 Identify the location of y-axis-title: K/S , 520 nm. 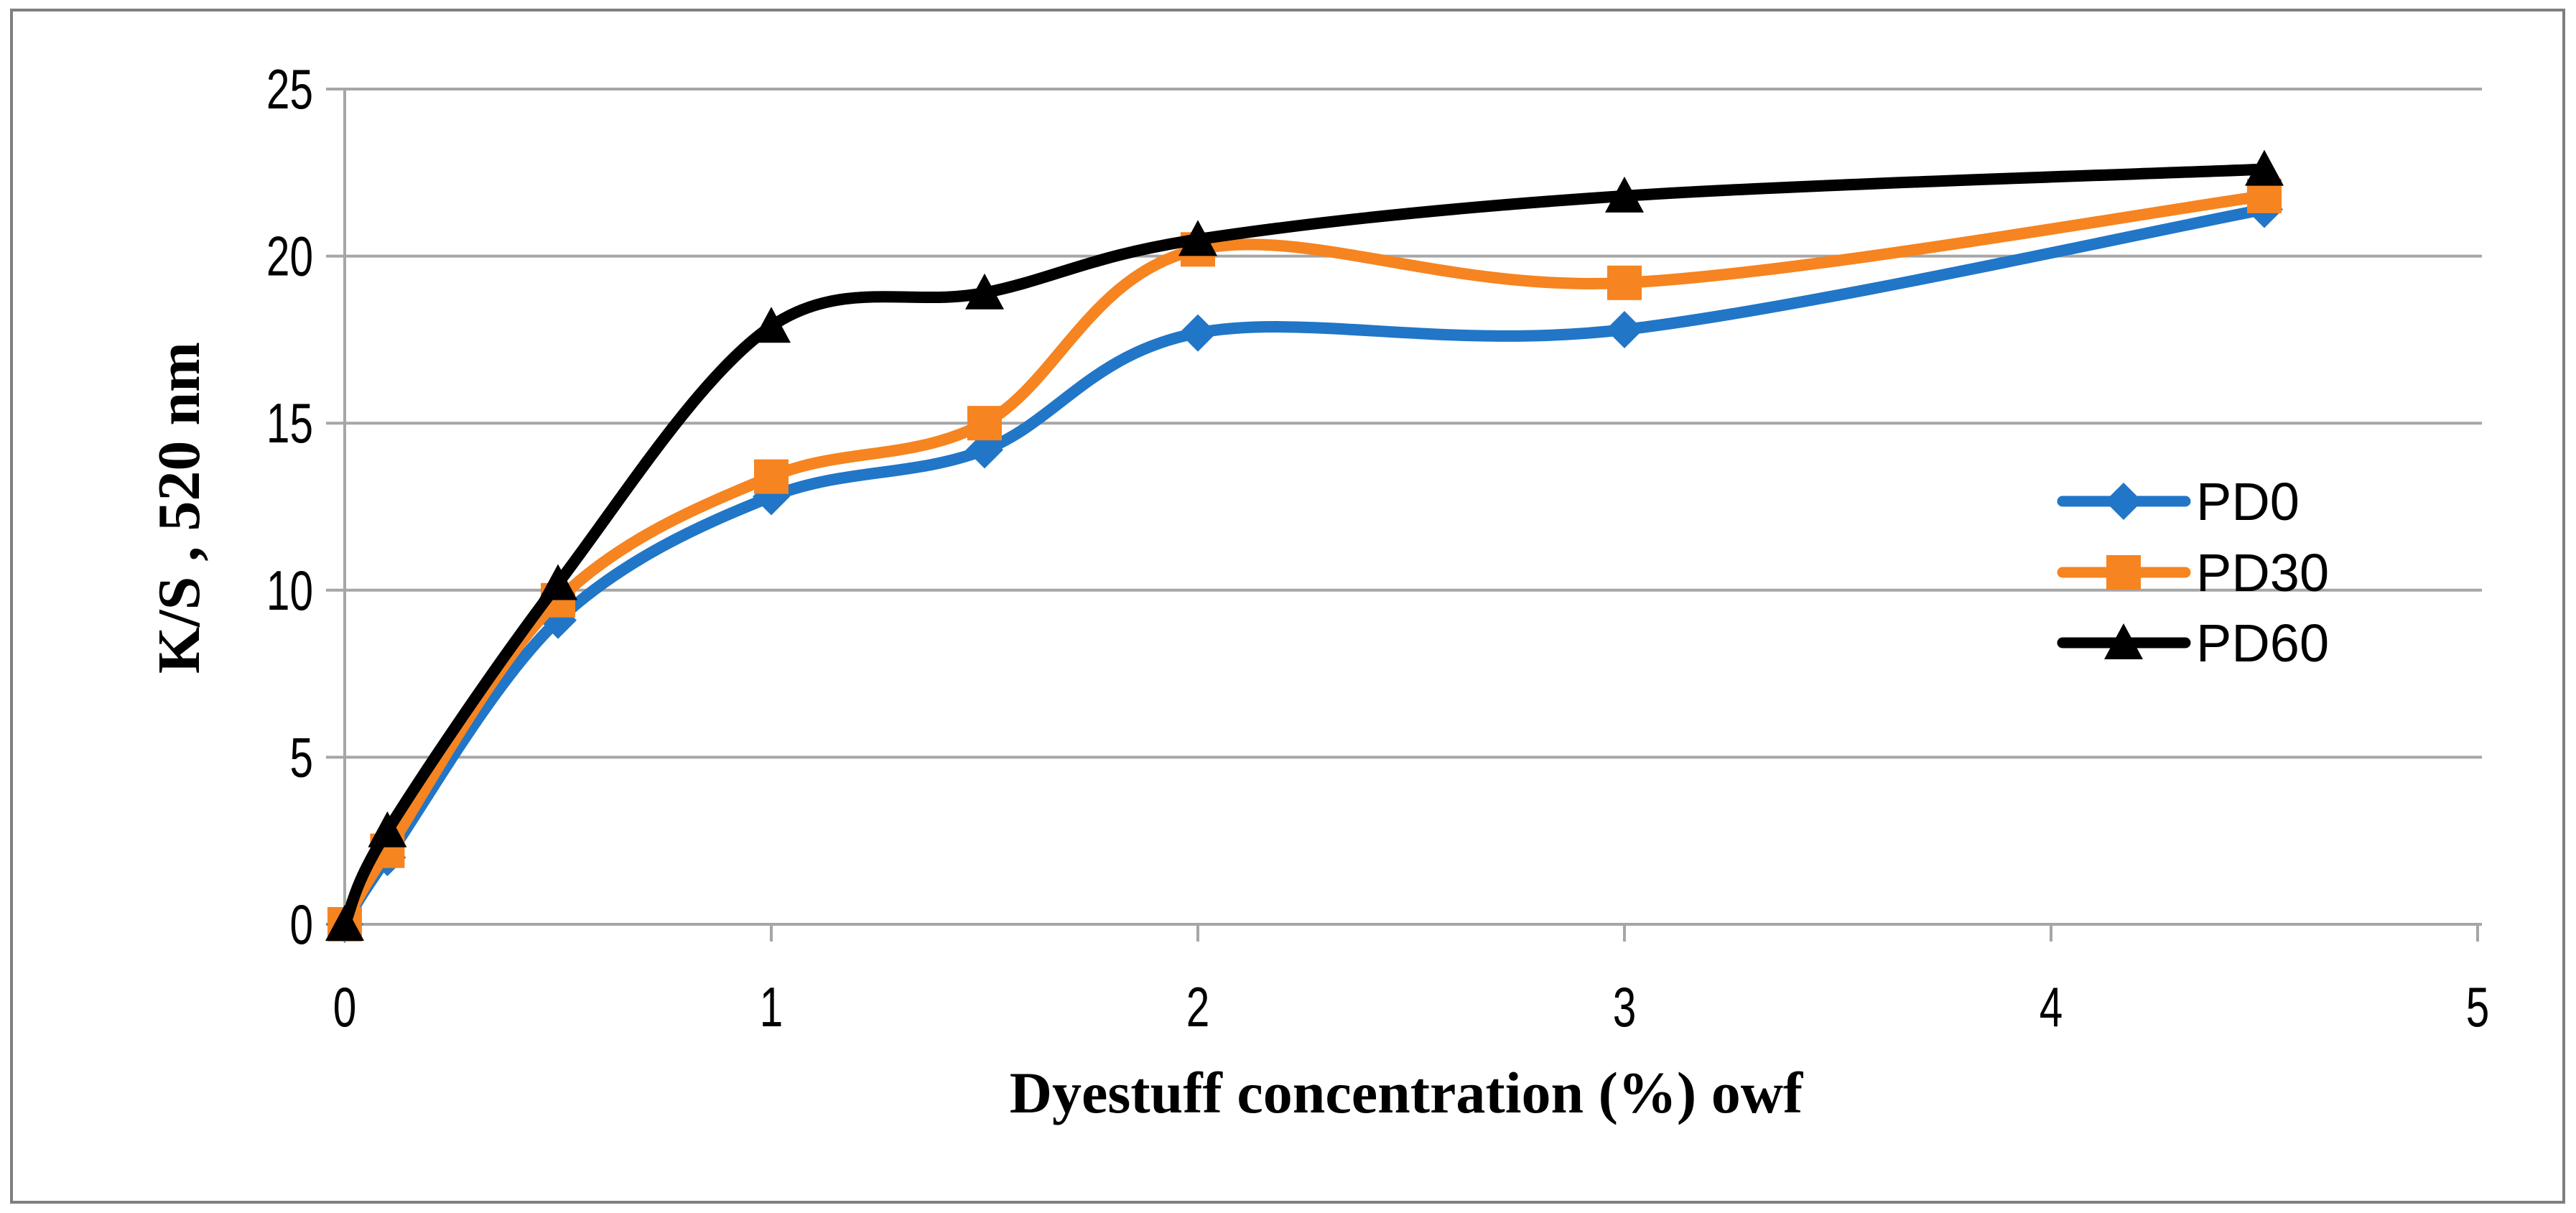
(179, 508).